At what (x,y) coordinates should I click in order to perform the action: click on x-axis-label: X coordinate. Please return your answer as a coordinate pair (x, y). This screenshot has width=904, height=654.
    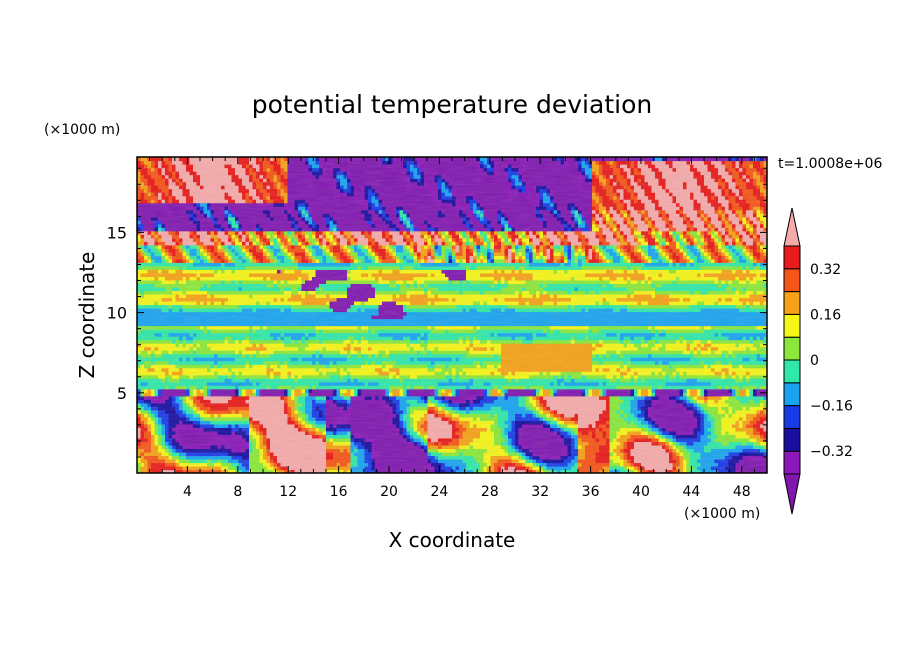
    Looking at the image, I should click on (452, 540).